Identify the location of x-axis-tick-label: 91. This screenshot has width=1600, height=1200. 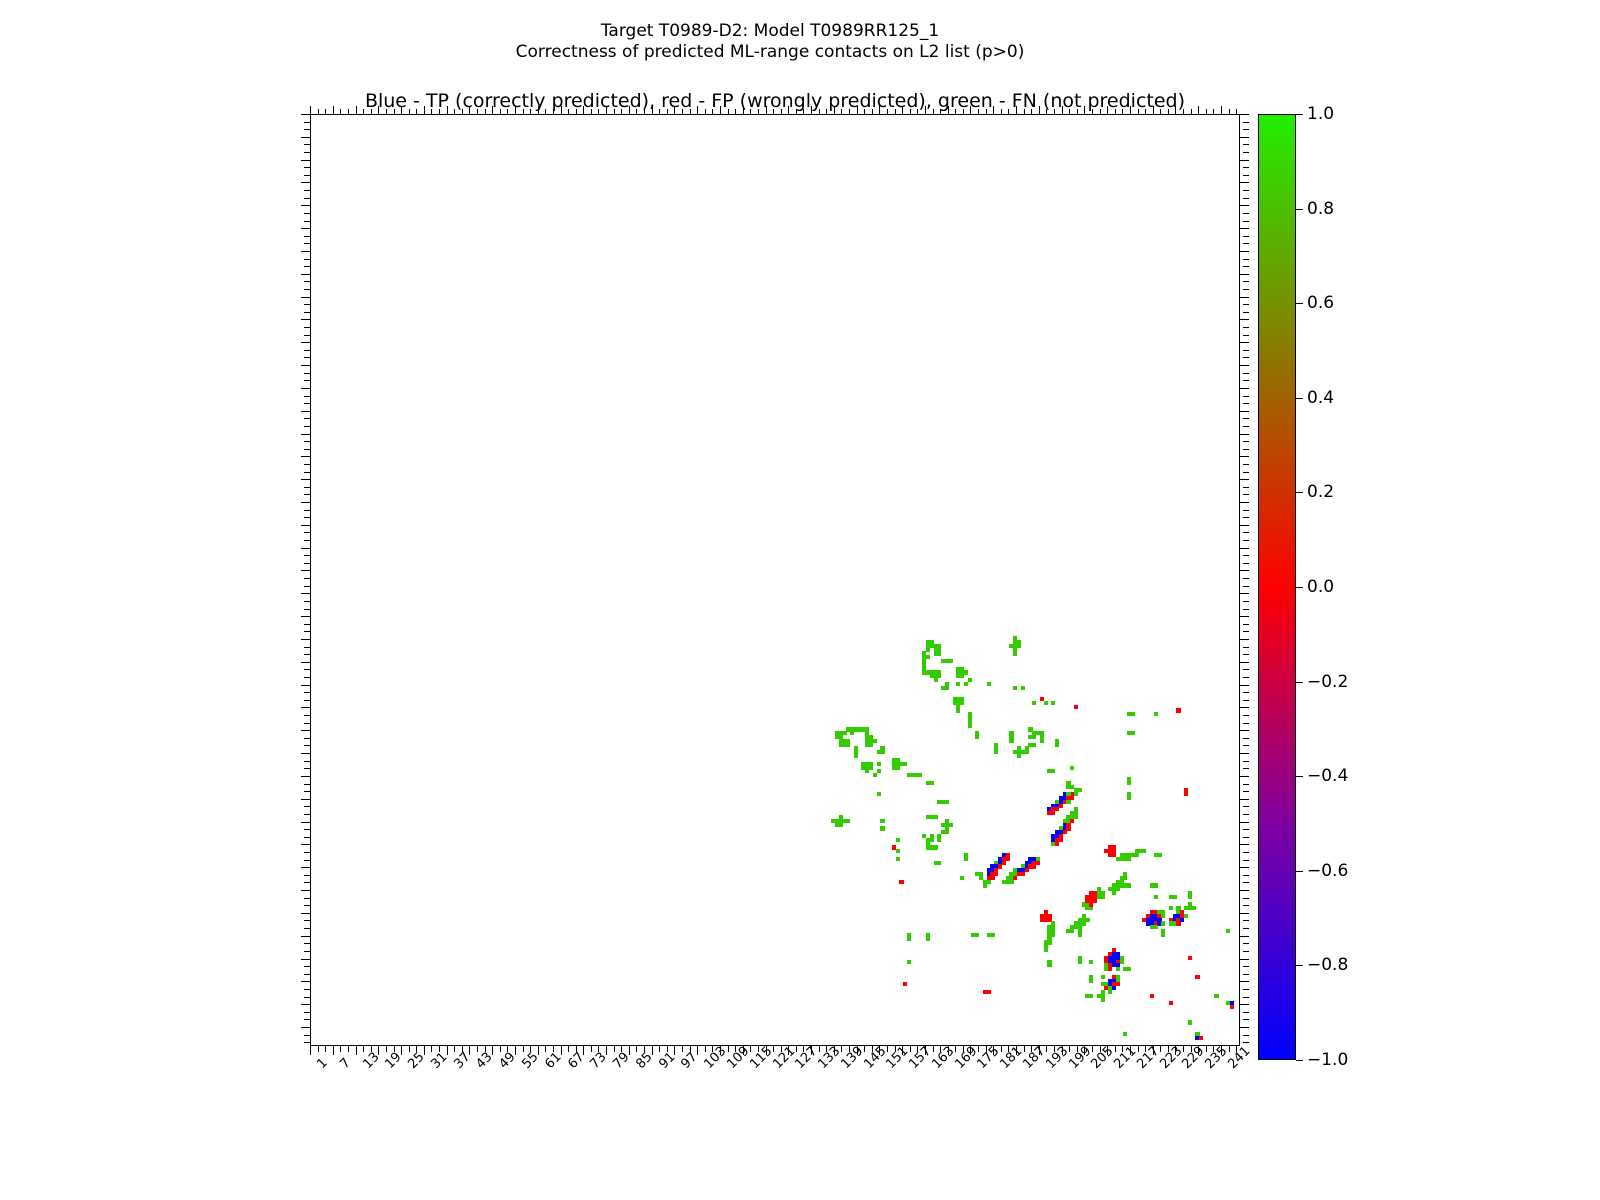
(667, 1060).